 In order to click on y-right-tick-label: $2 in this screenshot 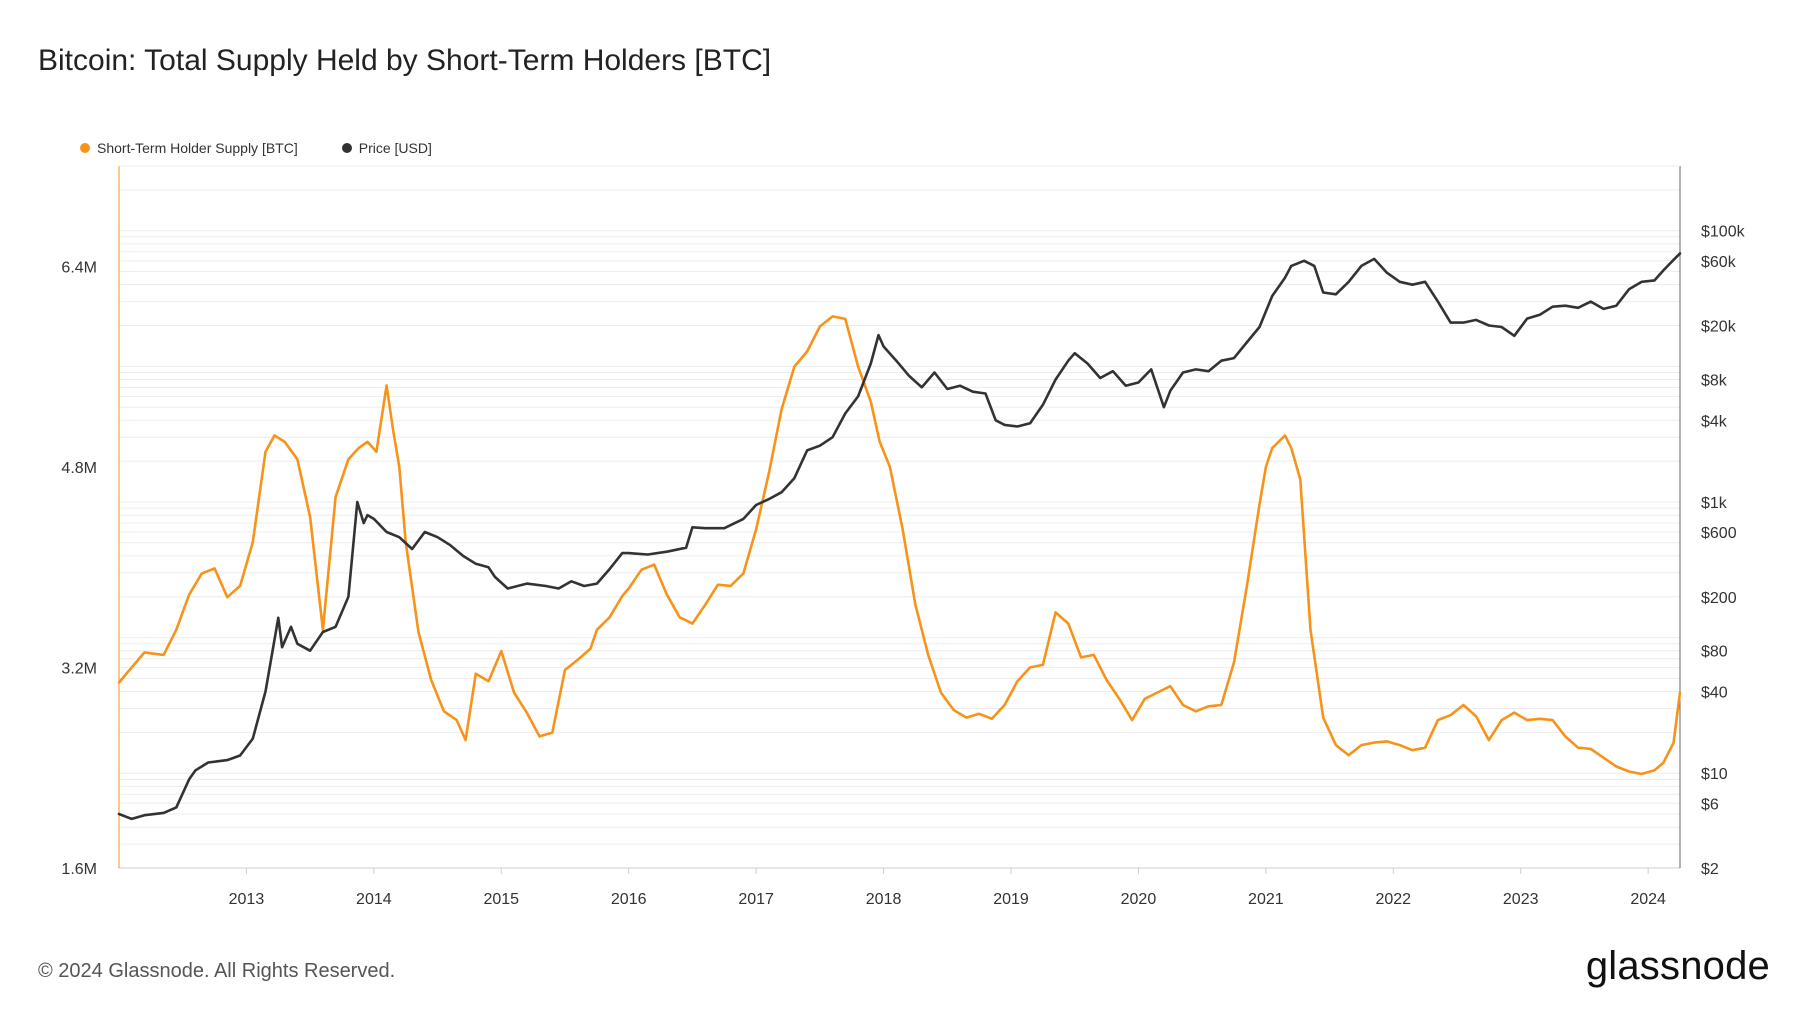, I will do `click(1710, 869)`.